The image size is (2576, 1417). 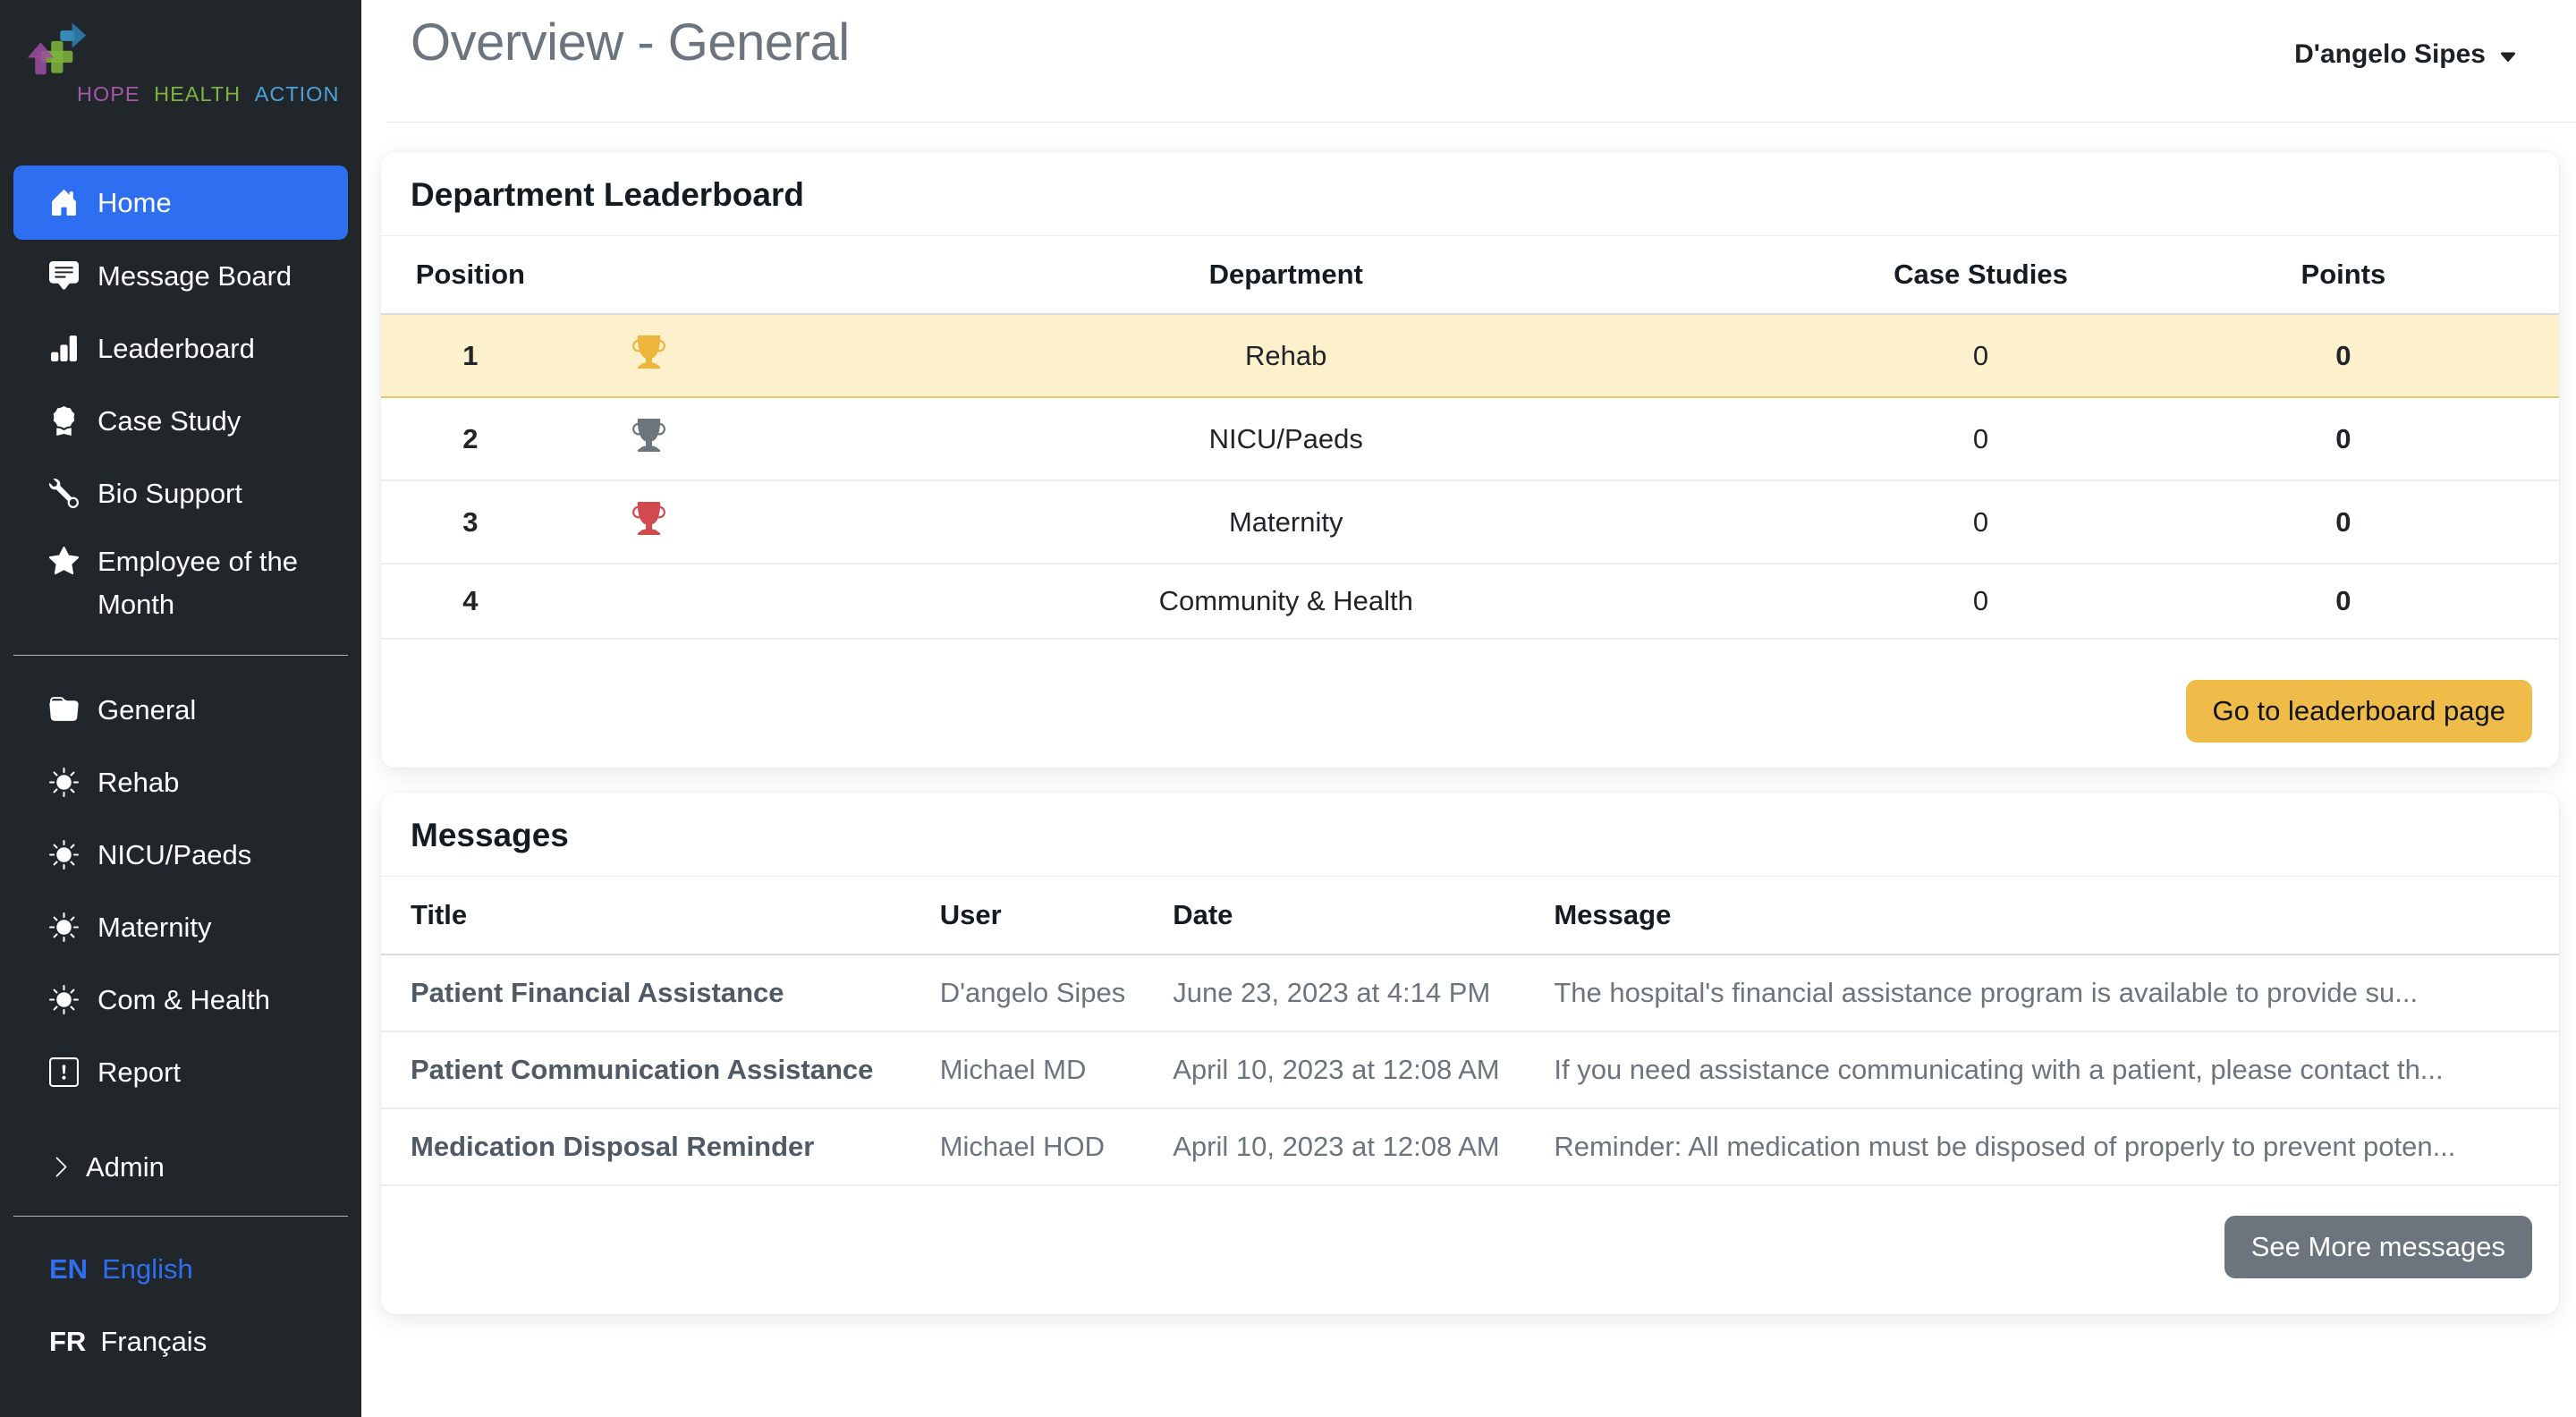 What do you see at coordinates (2343, 275) in the screenshot?
I see `column-header-points: Points` at bounding box center [2343, 275].